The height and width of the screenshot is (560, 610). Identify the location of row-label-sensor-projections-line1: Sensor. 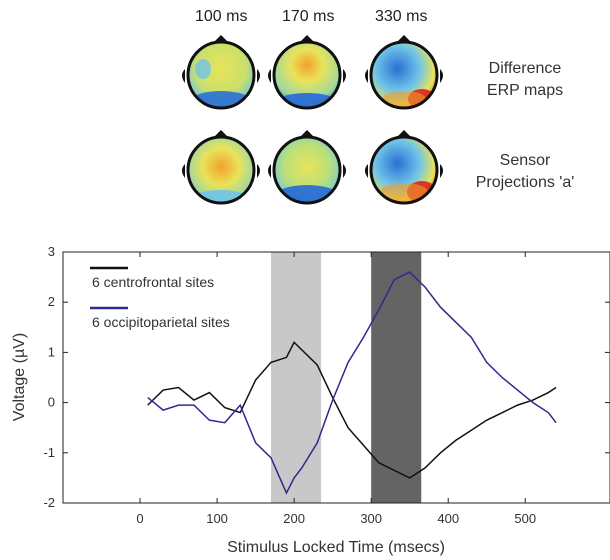
(525, 160).